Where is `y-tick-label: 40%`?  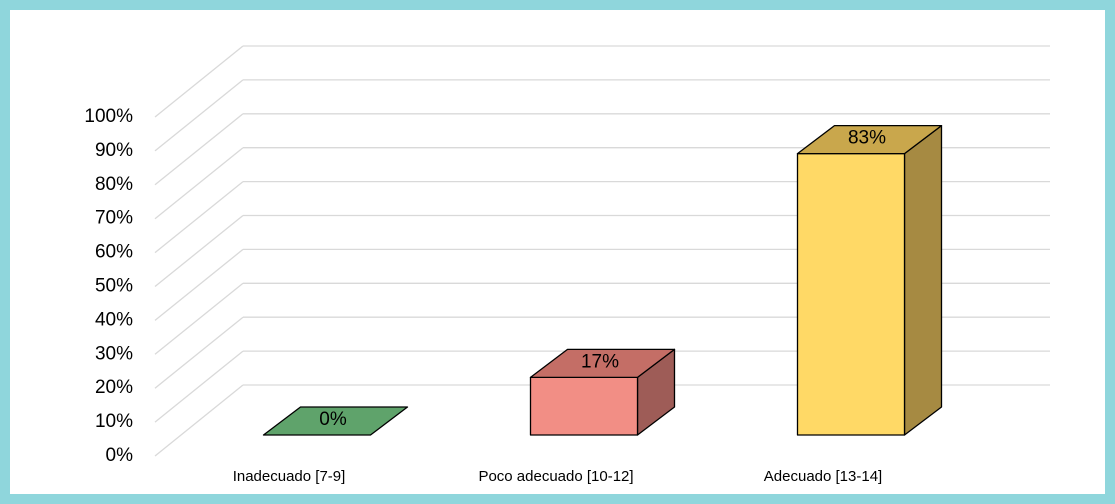 y-tick-label: 40% is located at coordinates (114, 319).